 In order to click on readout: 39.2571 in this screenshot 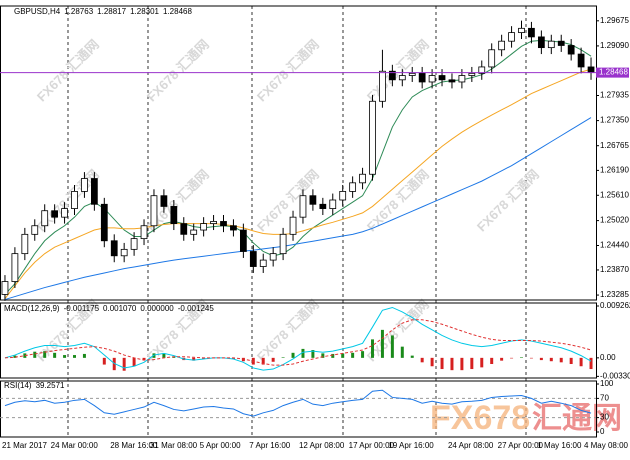, I will do `click(50, 385)`.